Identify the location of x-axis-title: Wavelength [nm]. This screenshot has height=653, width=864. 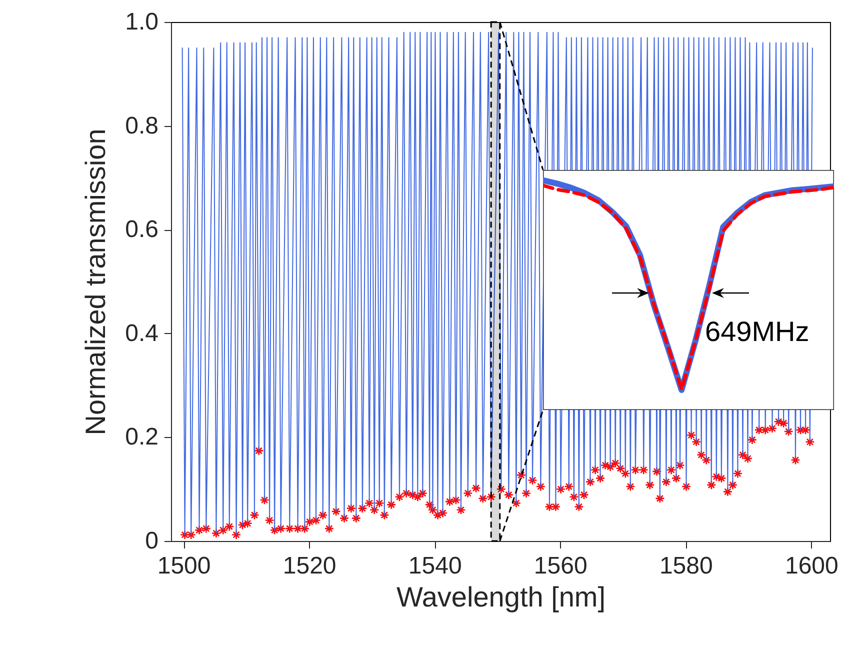
(501, 597).